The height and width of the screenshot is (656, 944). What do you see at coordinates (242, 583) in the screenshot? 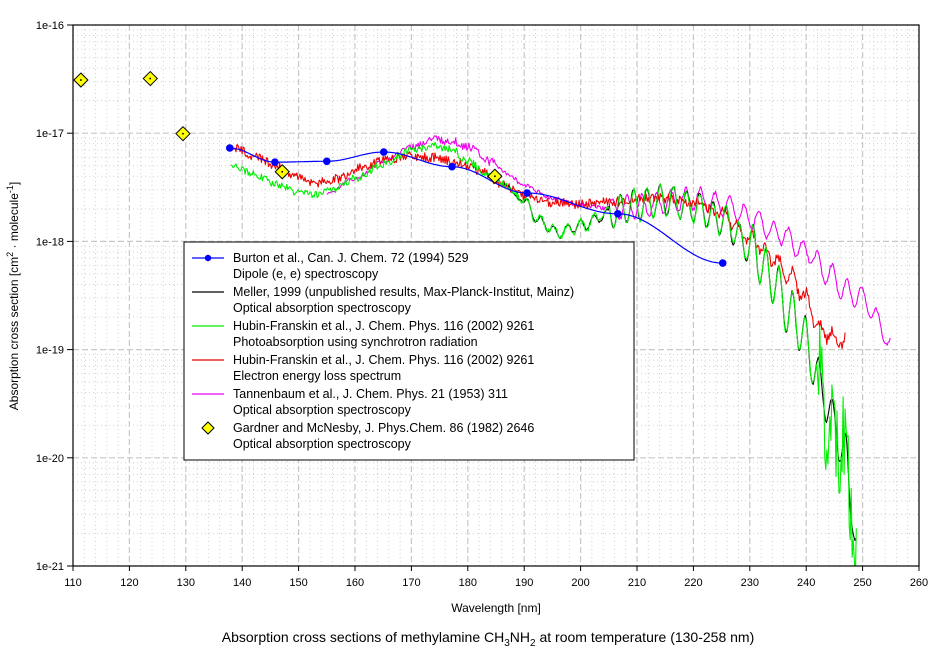
I see `x-tick-label: 140` at bounding box center [242, 583].